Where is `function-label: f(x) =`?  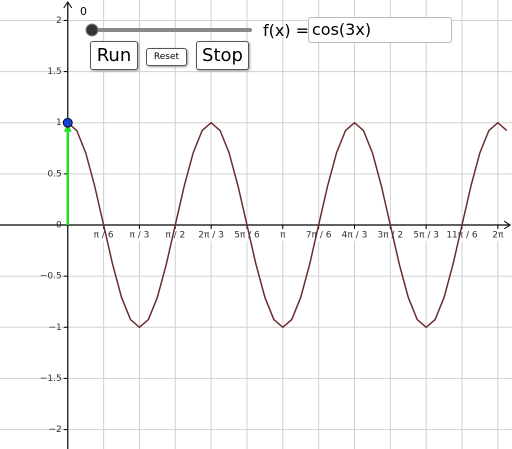 function-label: f(x) = is located at coordinates (286, 30).